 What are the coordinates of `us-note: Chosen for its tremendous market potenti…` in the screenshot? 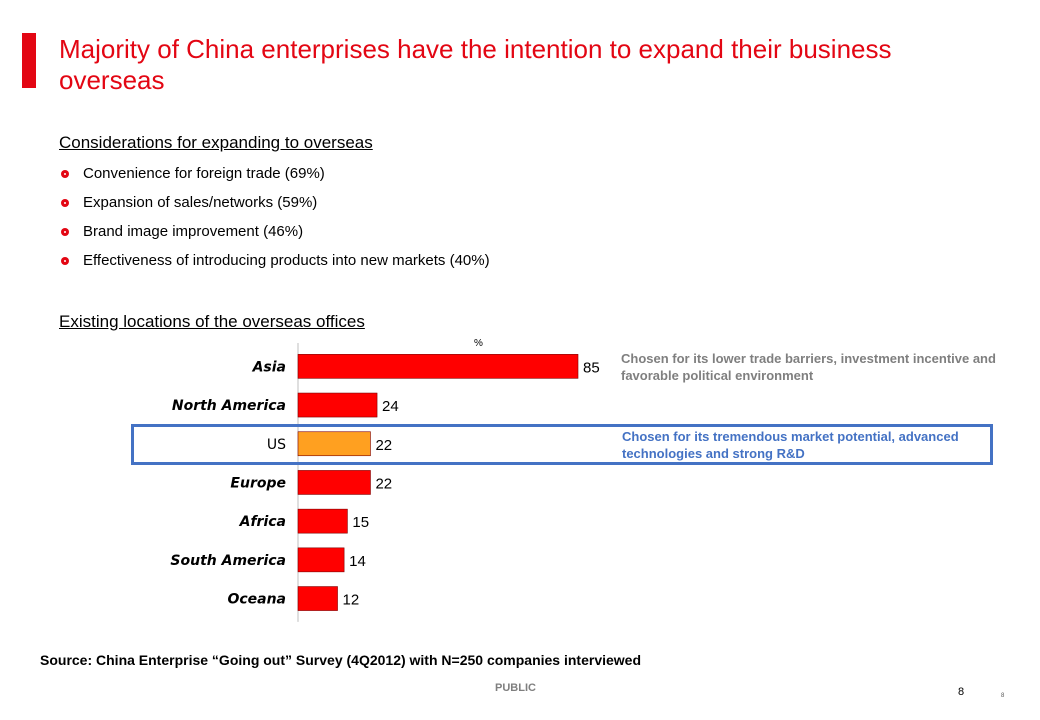 It's located at (790, 445).